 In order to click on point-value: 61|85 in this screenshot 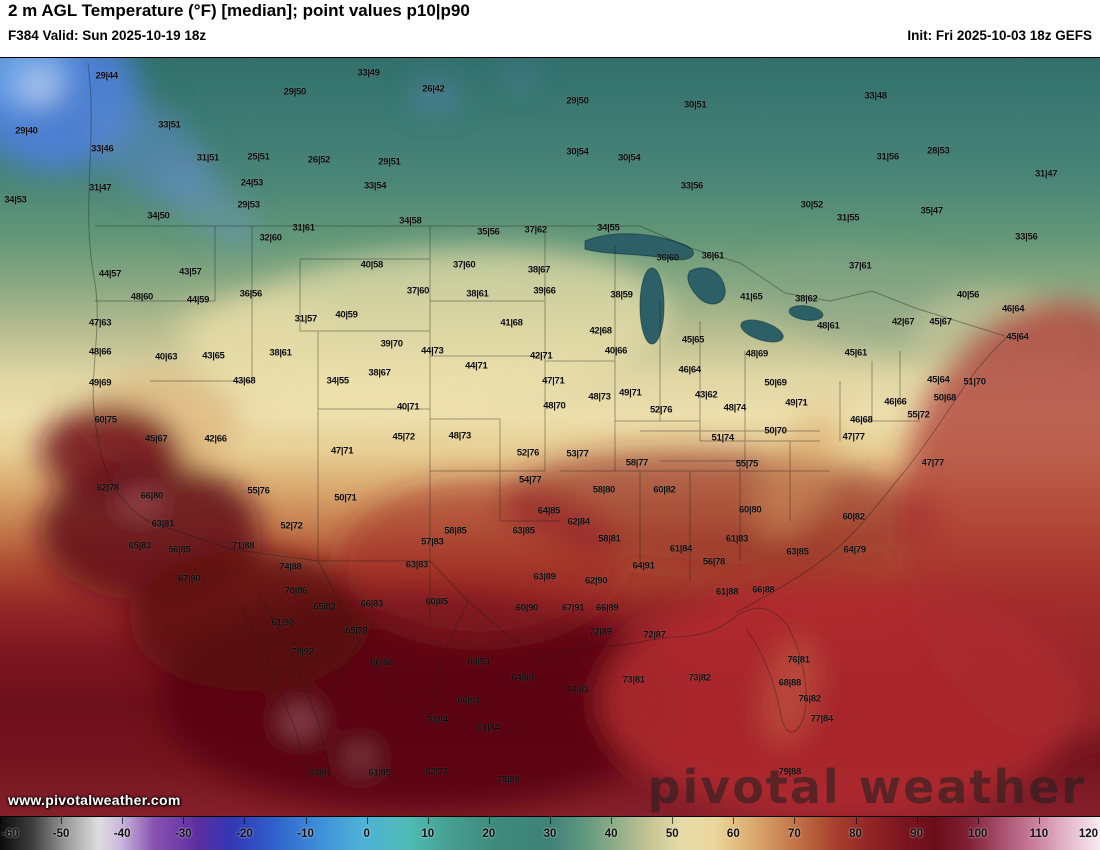, I will do `click(379, 773)`.